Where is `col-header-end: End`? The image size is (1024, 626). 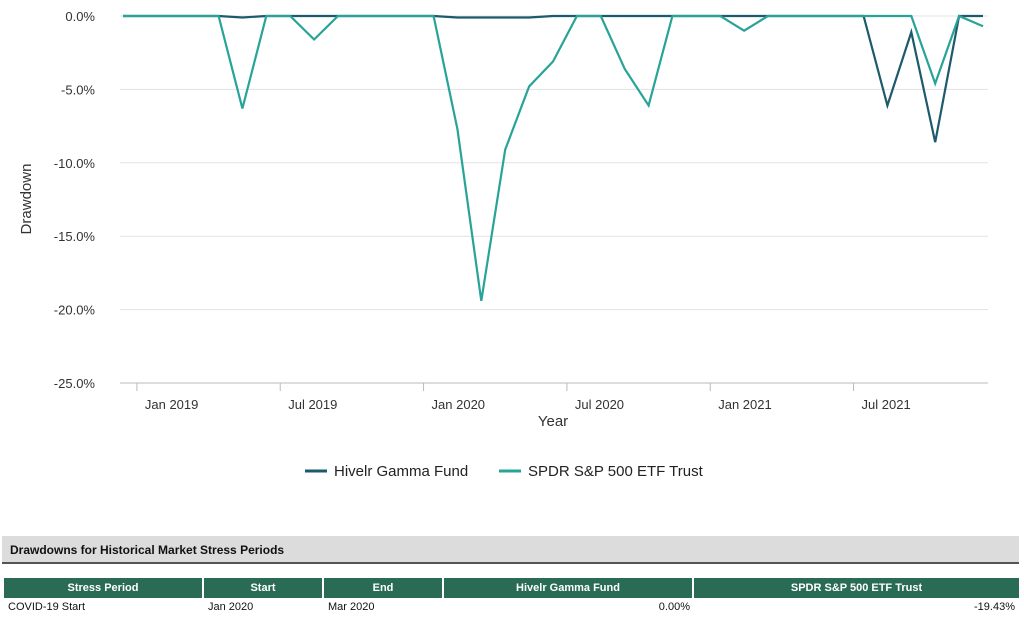
col-header-end: End is located at coordinates (384, 588).